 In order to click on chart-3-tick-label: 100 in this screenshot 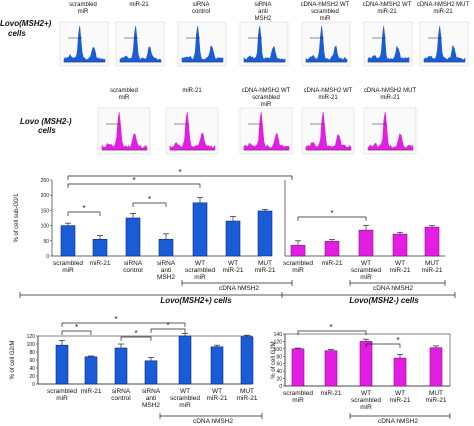, I will do `click(278, 350)`.